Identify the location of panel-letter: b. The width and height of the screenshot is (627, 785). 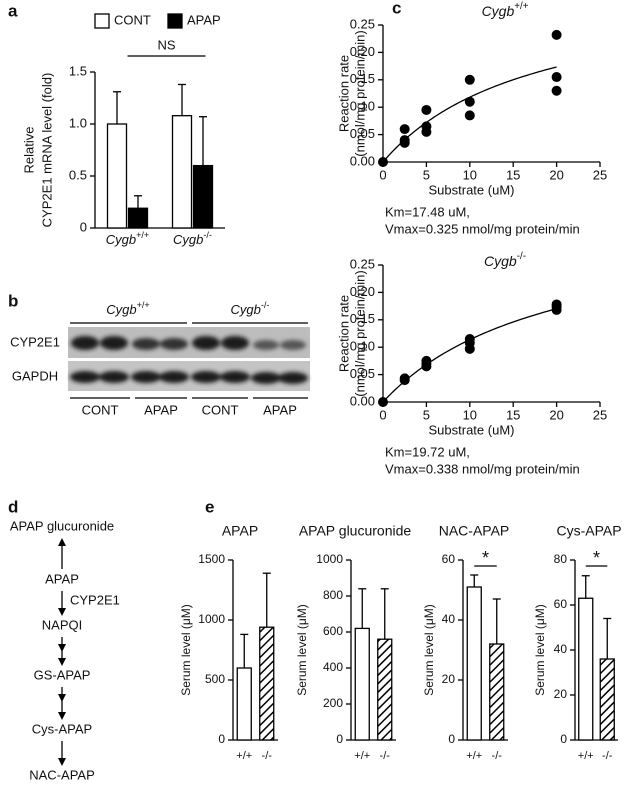
(13, 300).